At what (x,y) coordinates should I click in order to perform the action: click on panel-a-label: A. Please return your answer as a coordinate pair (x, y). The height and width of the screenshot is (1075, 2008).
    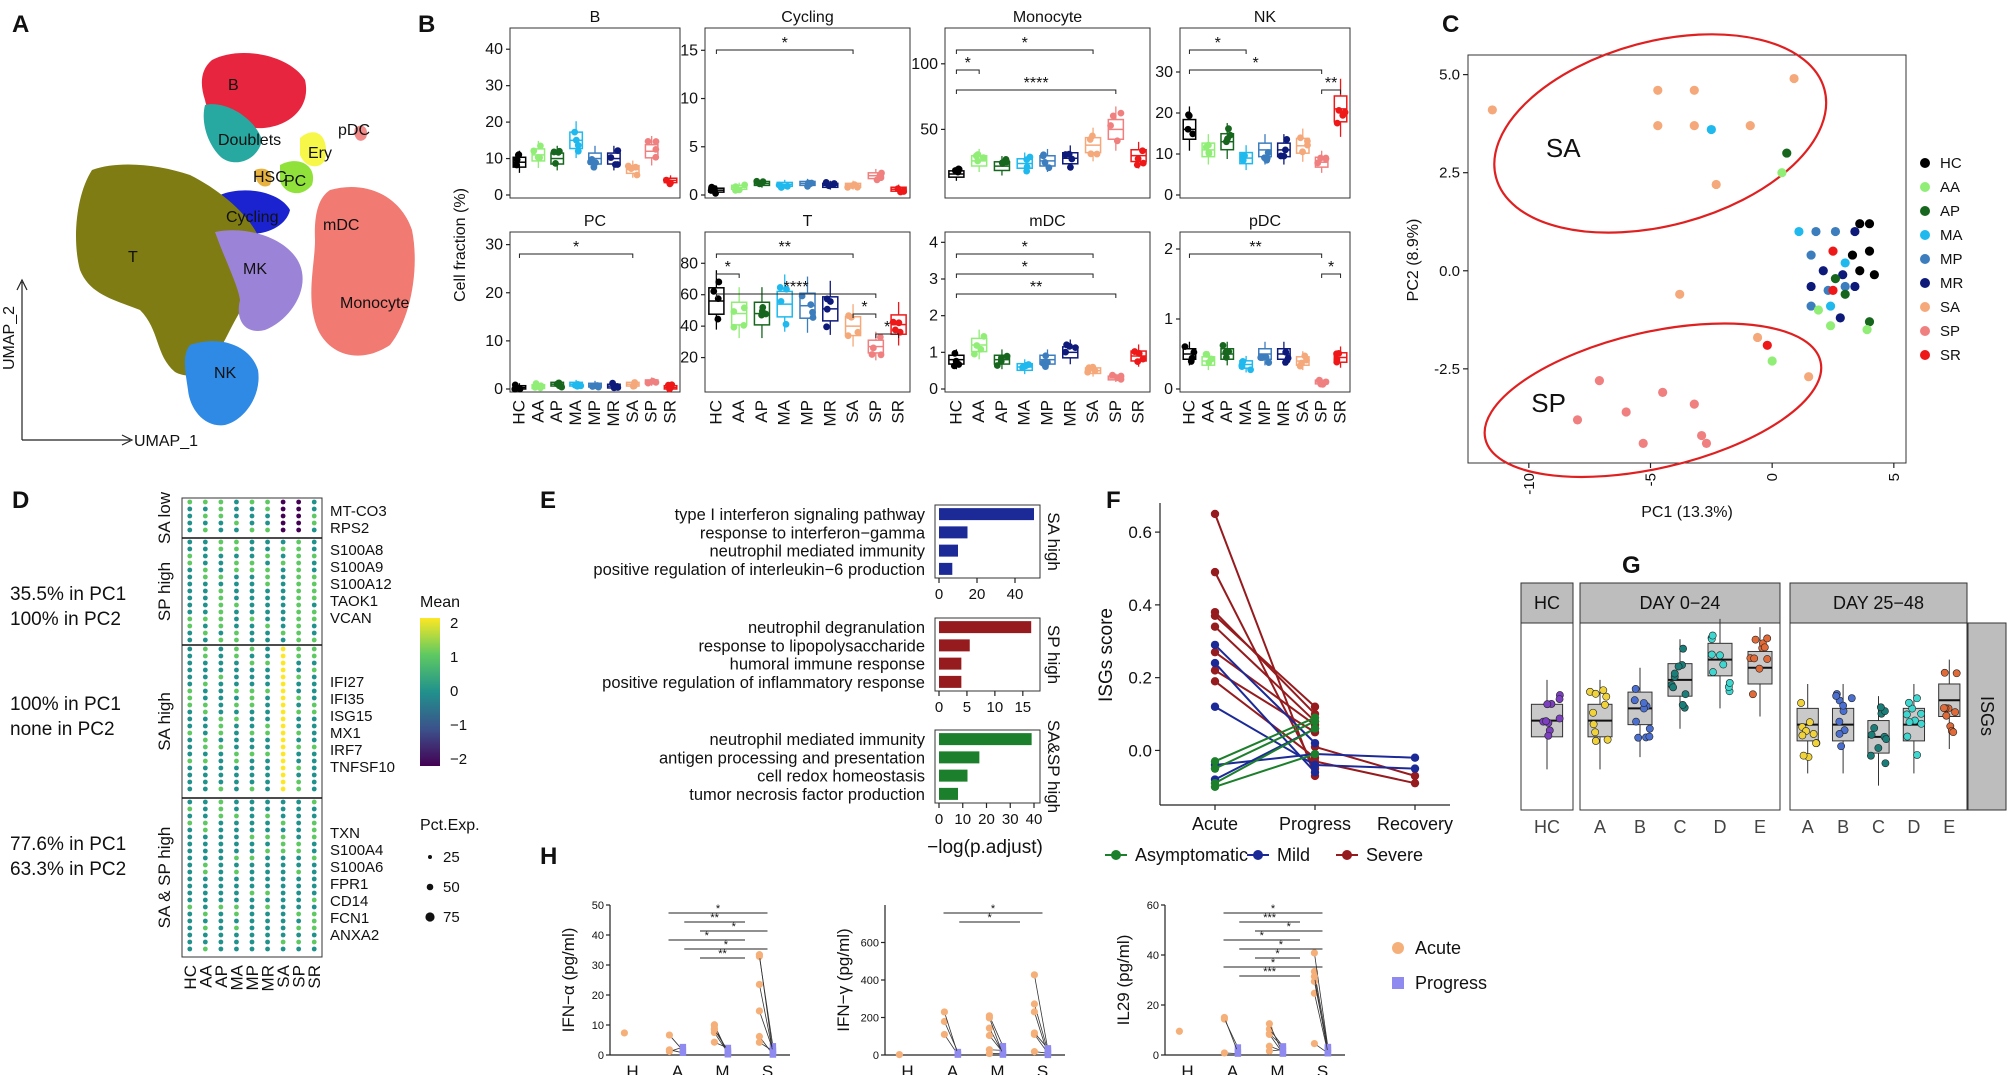
    Looking at the image, I should click on (20, 24).